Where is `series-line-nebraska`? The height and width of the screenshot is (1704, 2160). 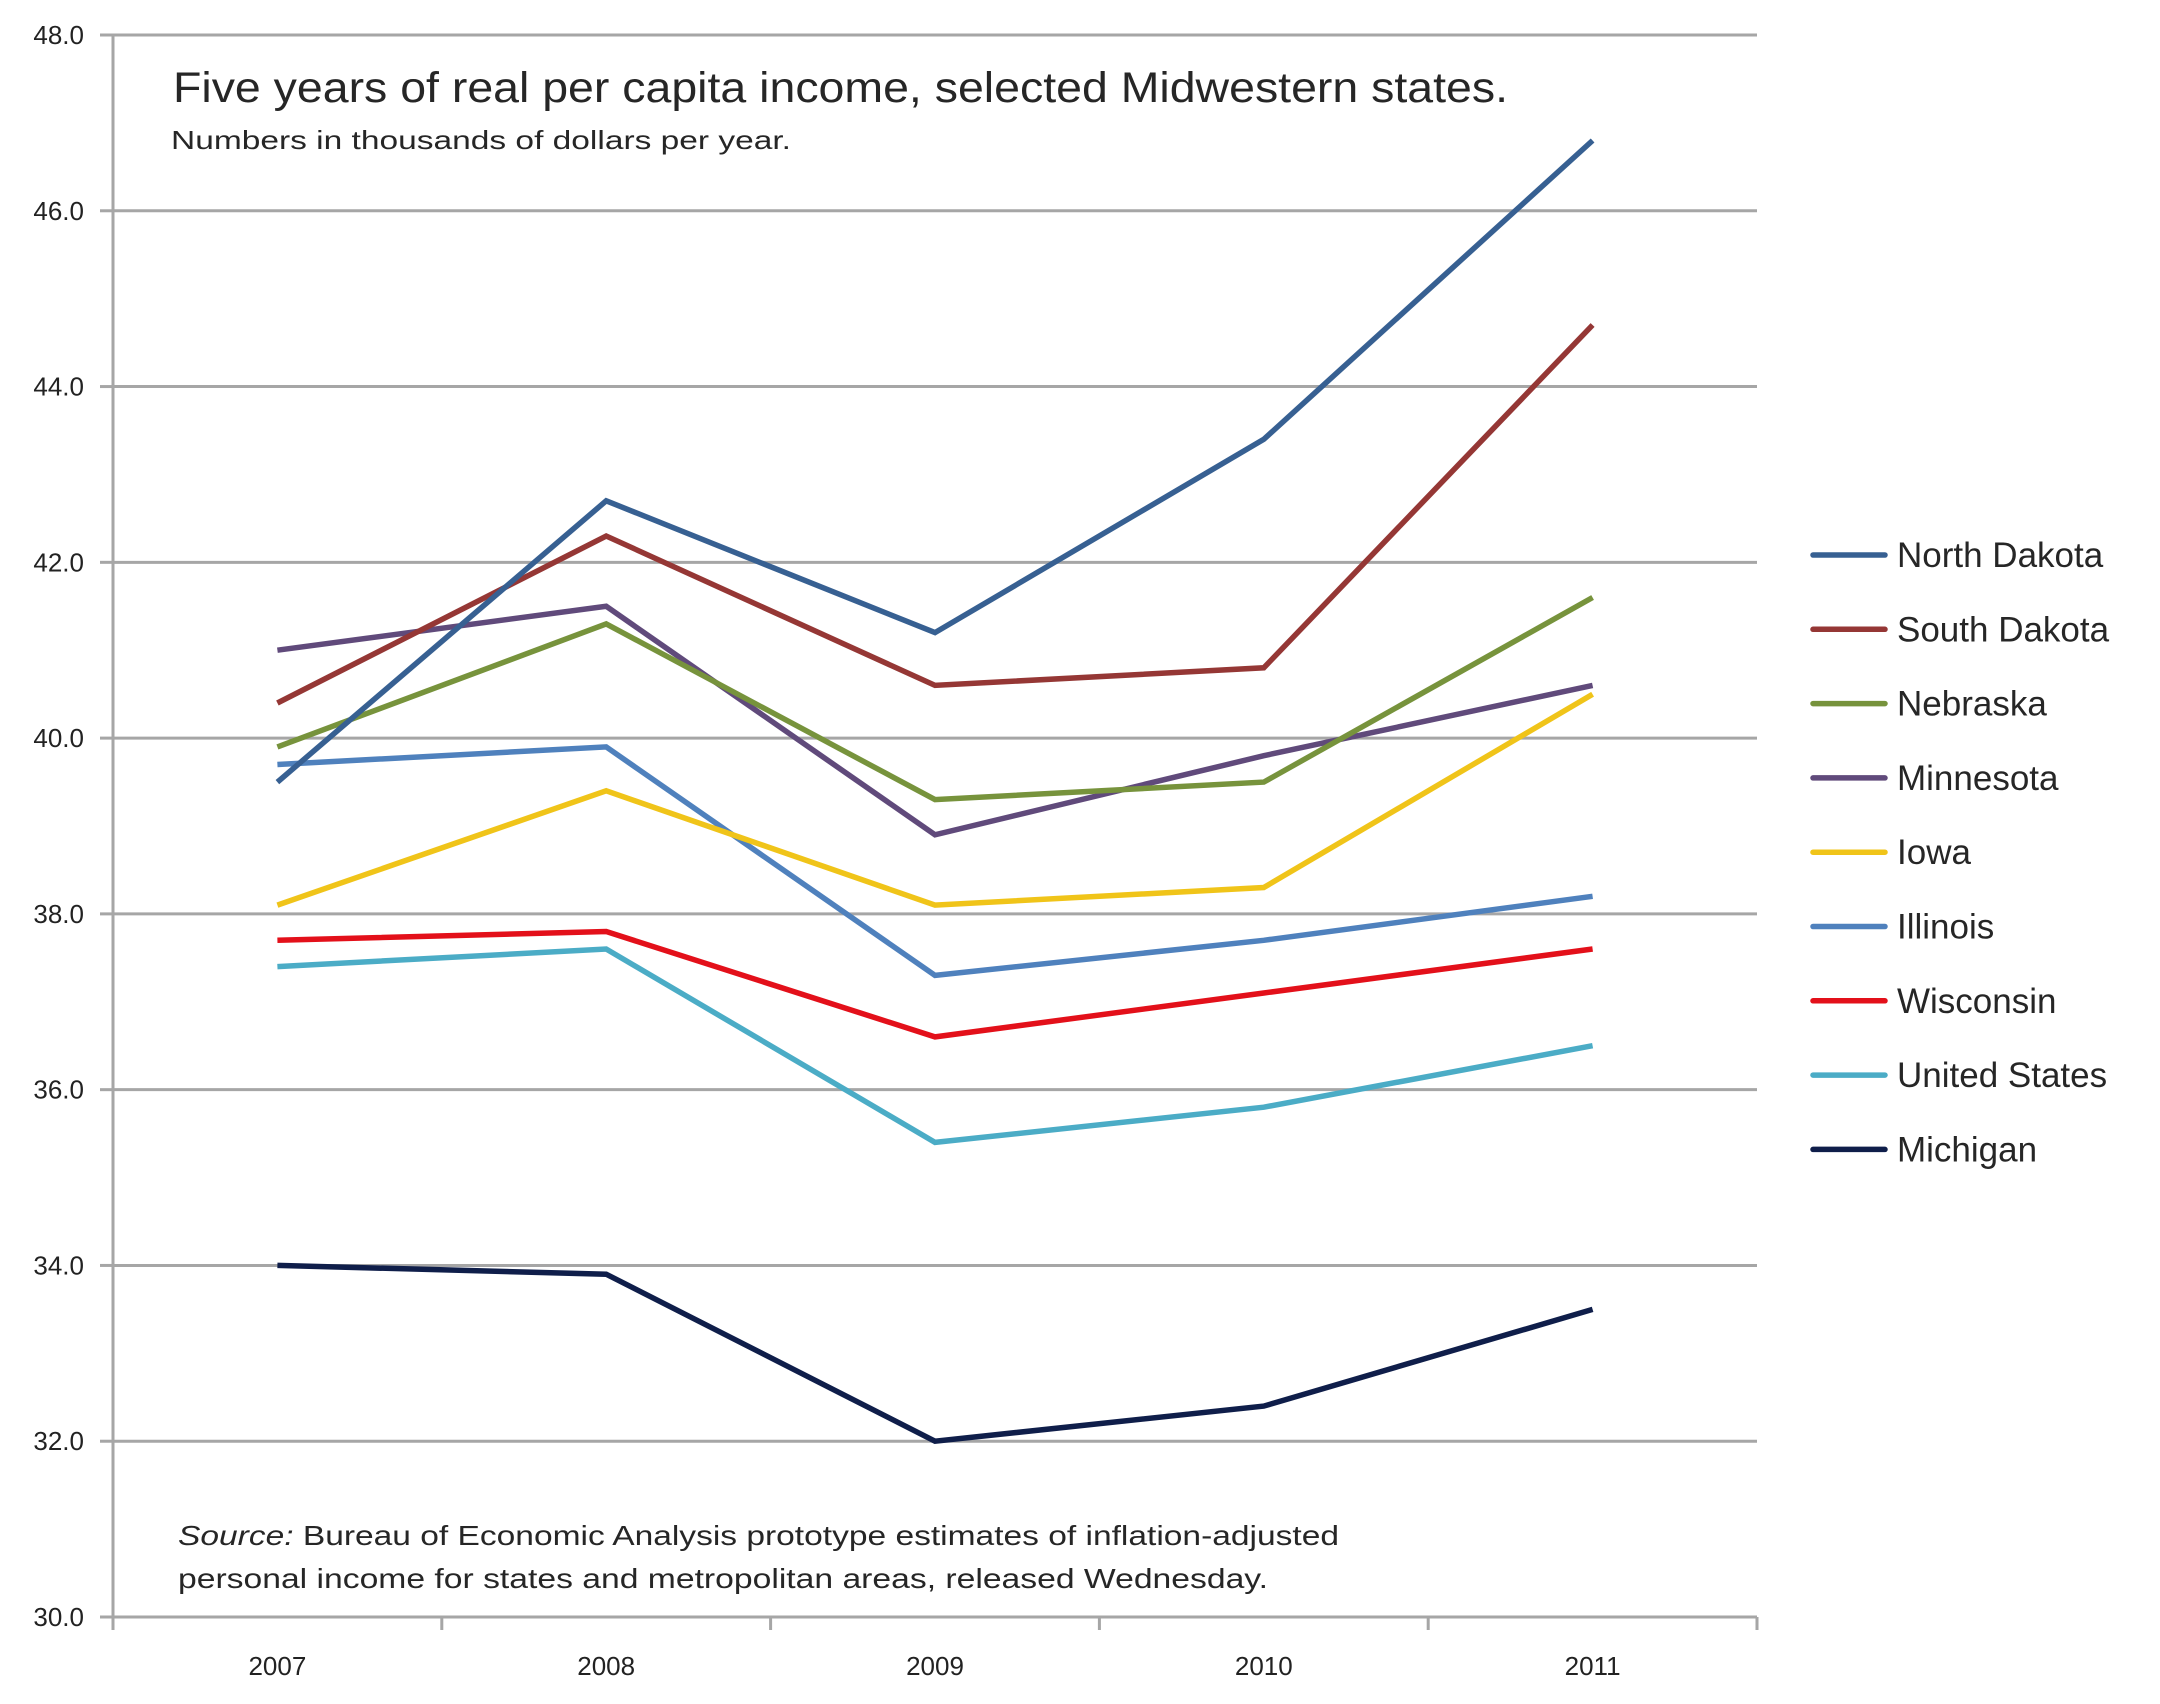 series-line-nebraska is located at coordinates (935, 699).